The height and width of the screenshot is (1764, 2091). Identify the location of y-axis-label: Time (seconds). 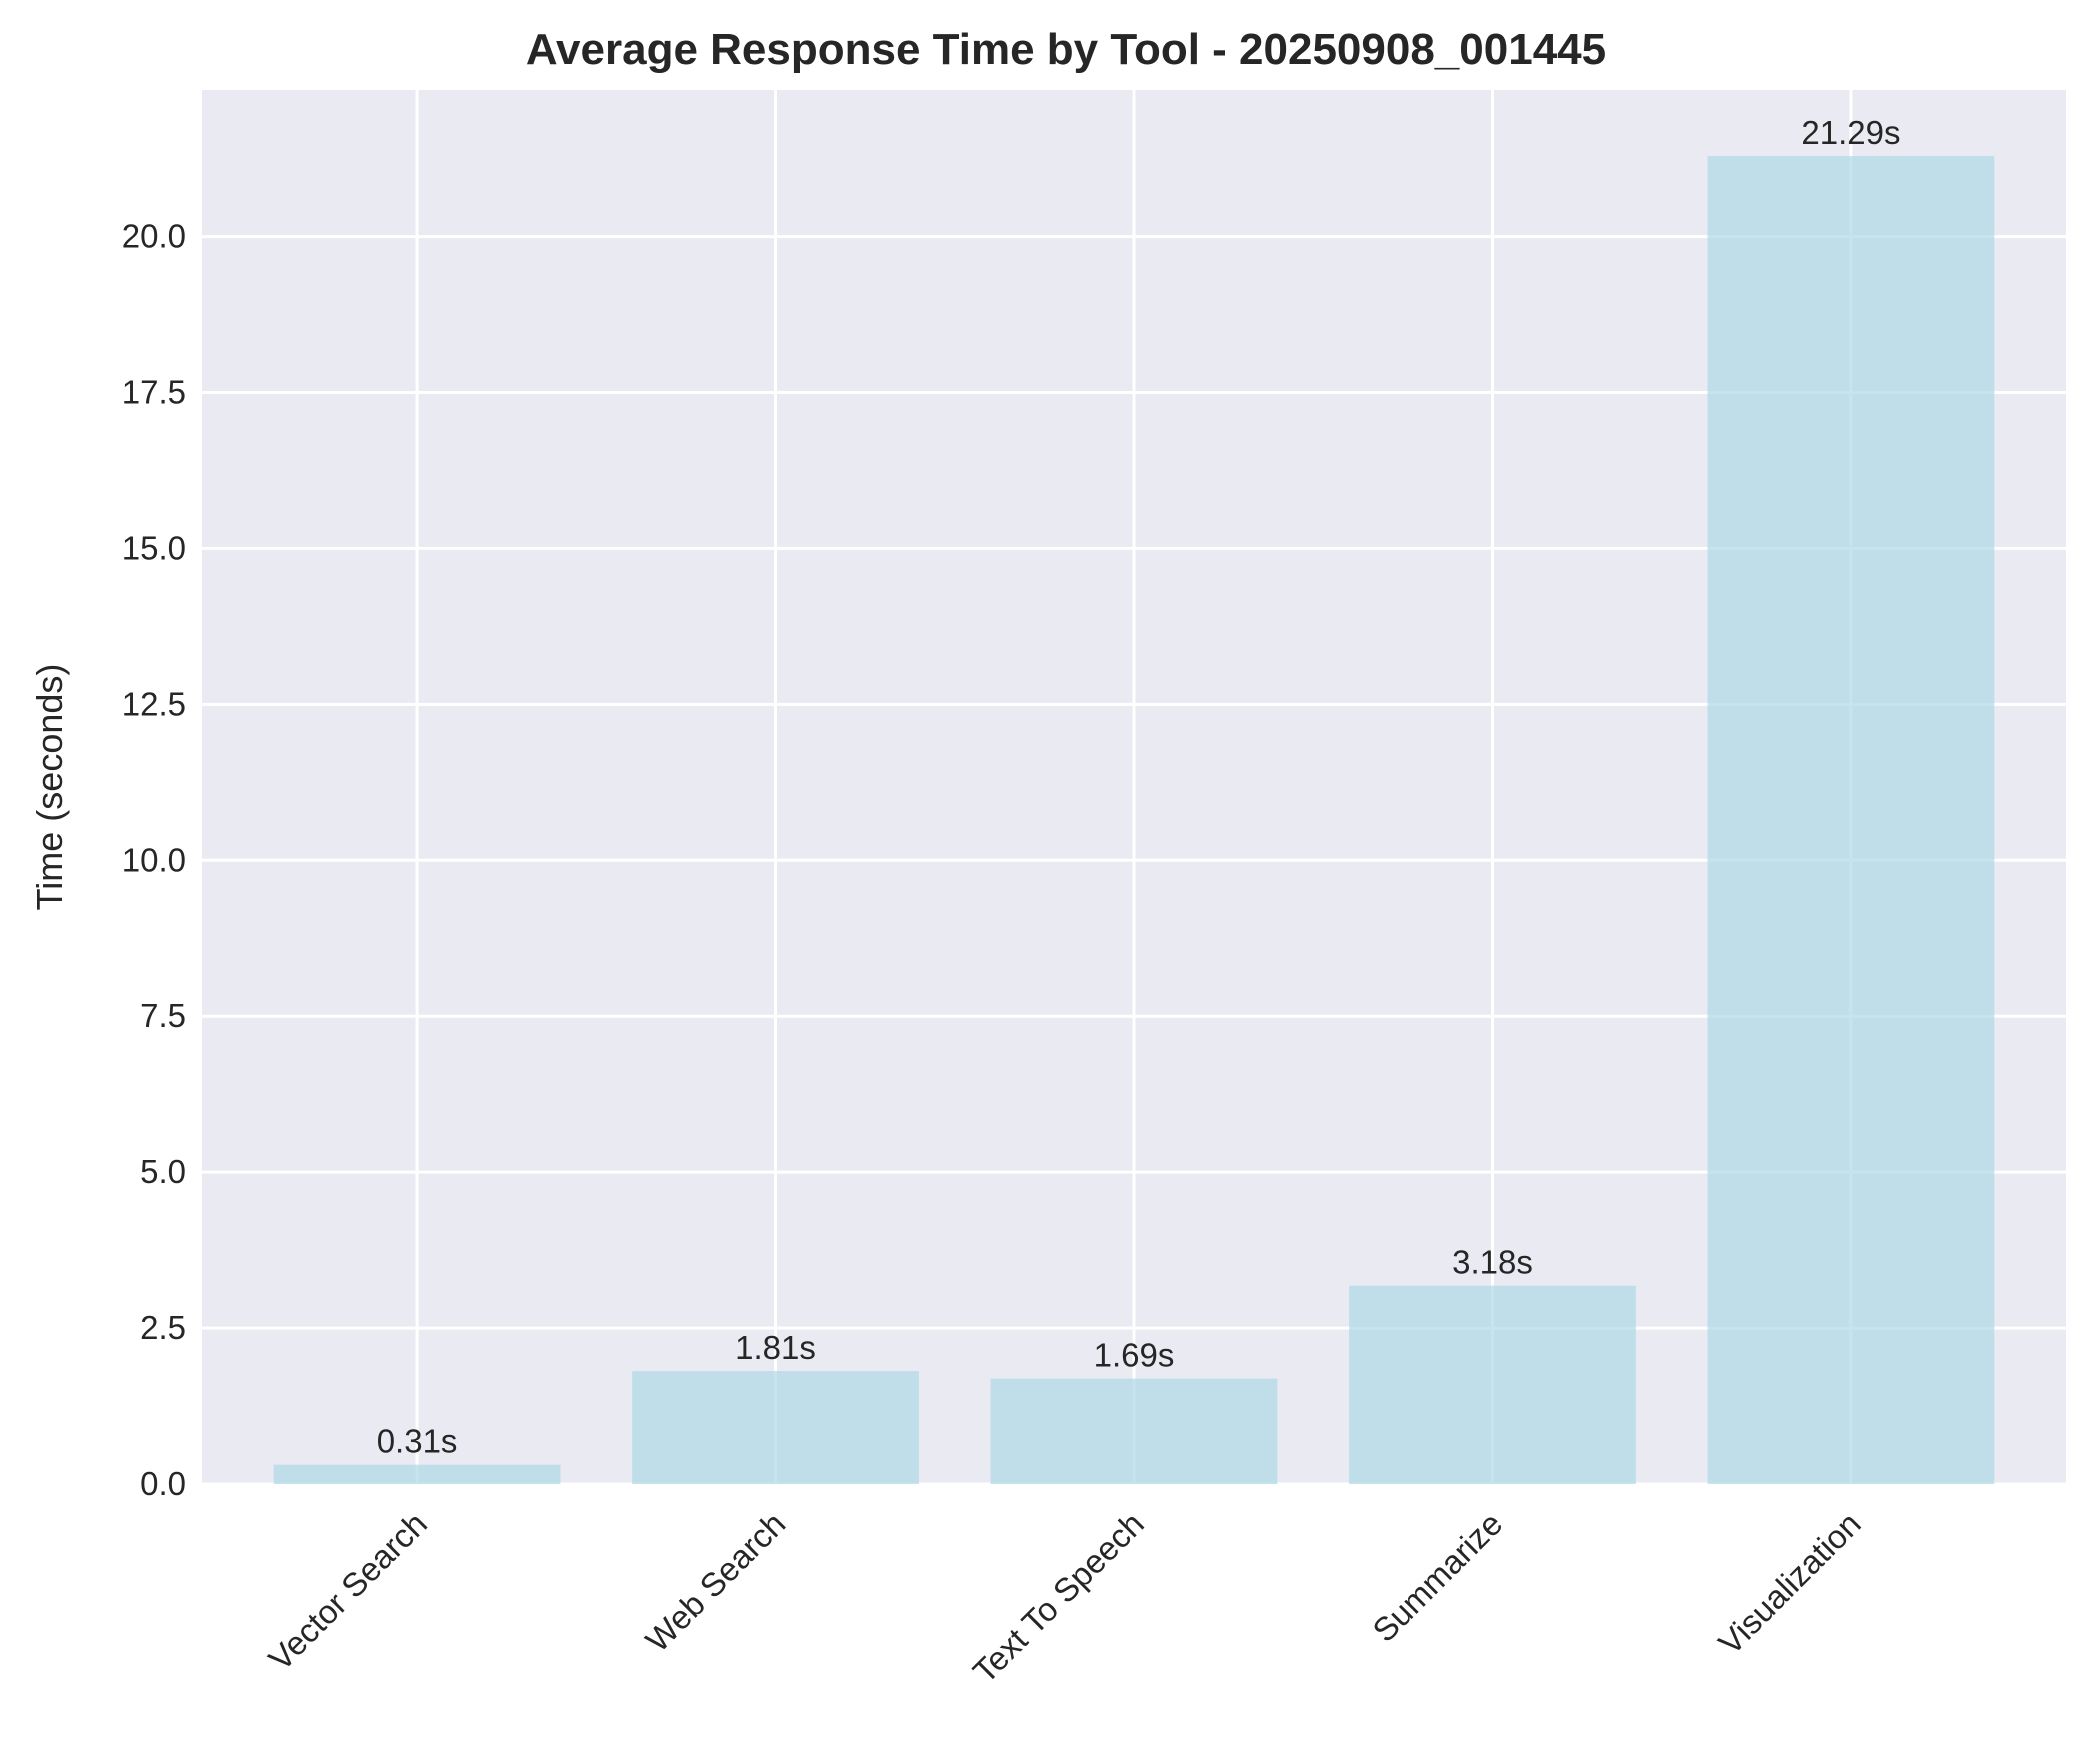
(49, 787).